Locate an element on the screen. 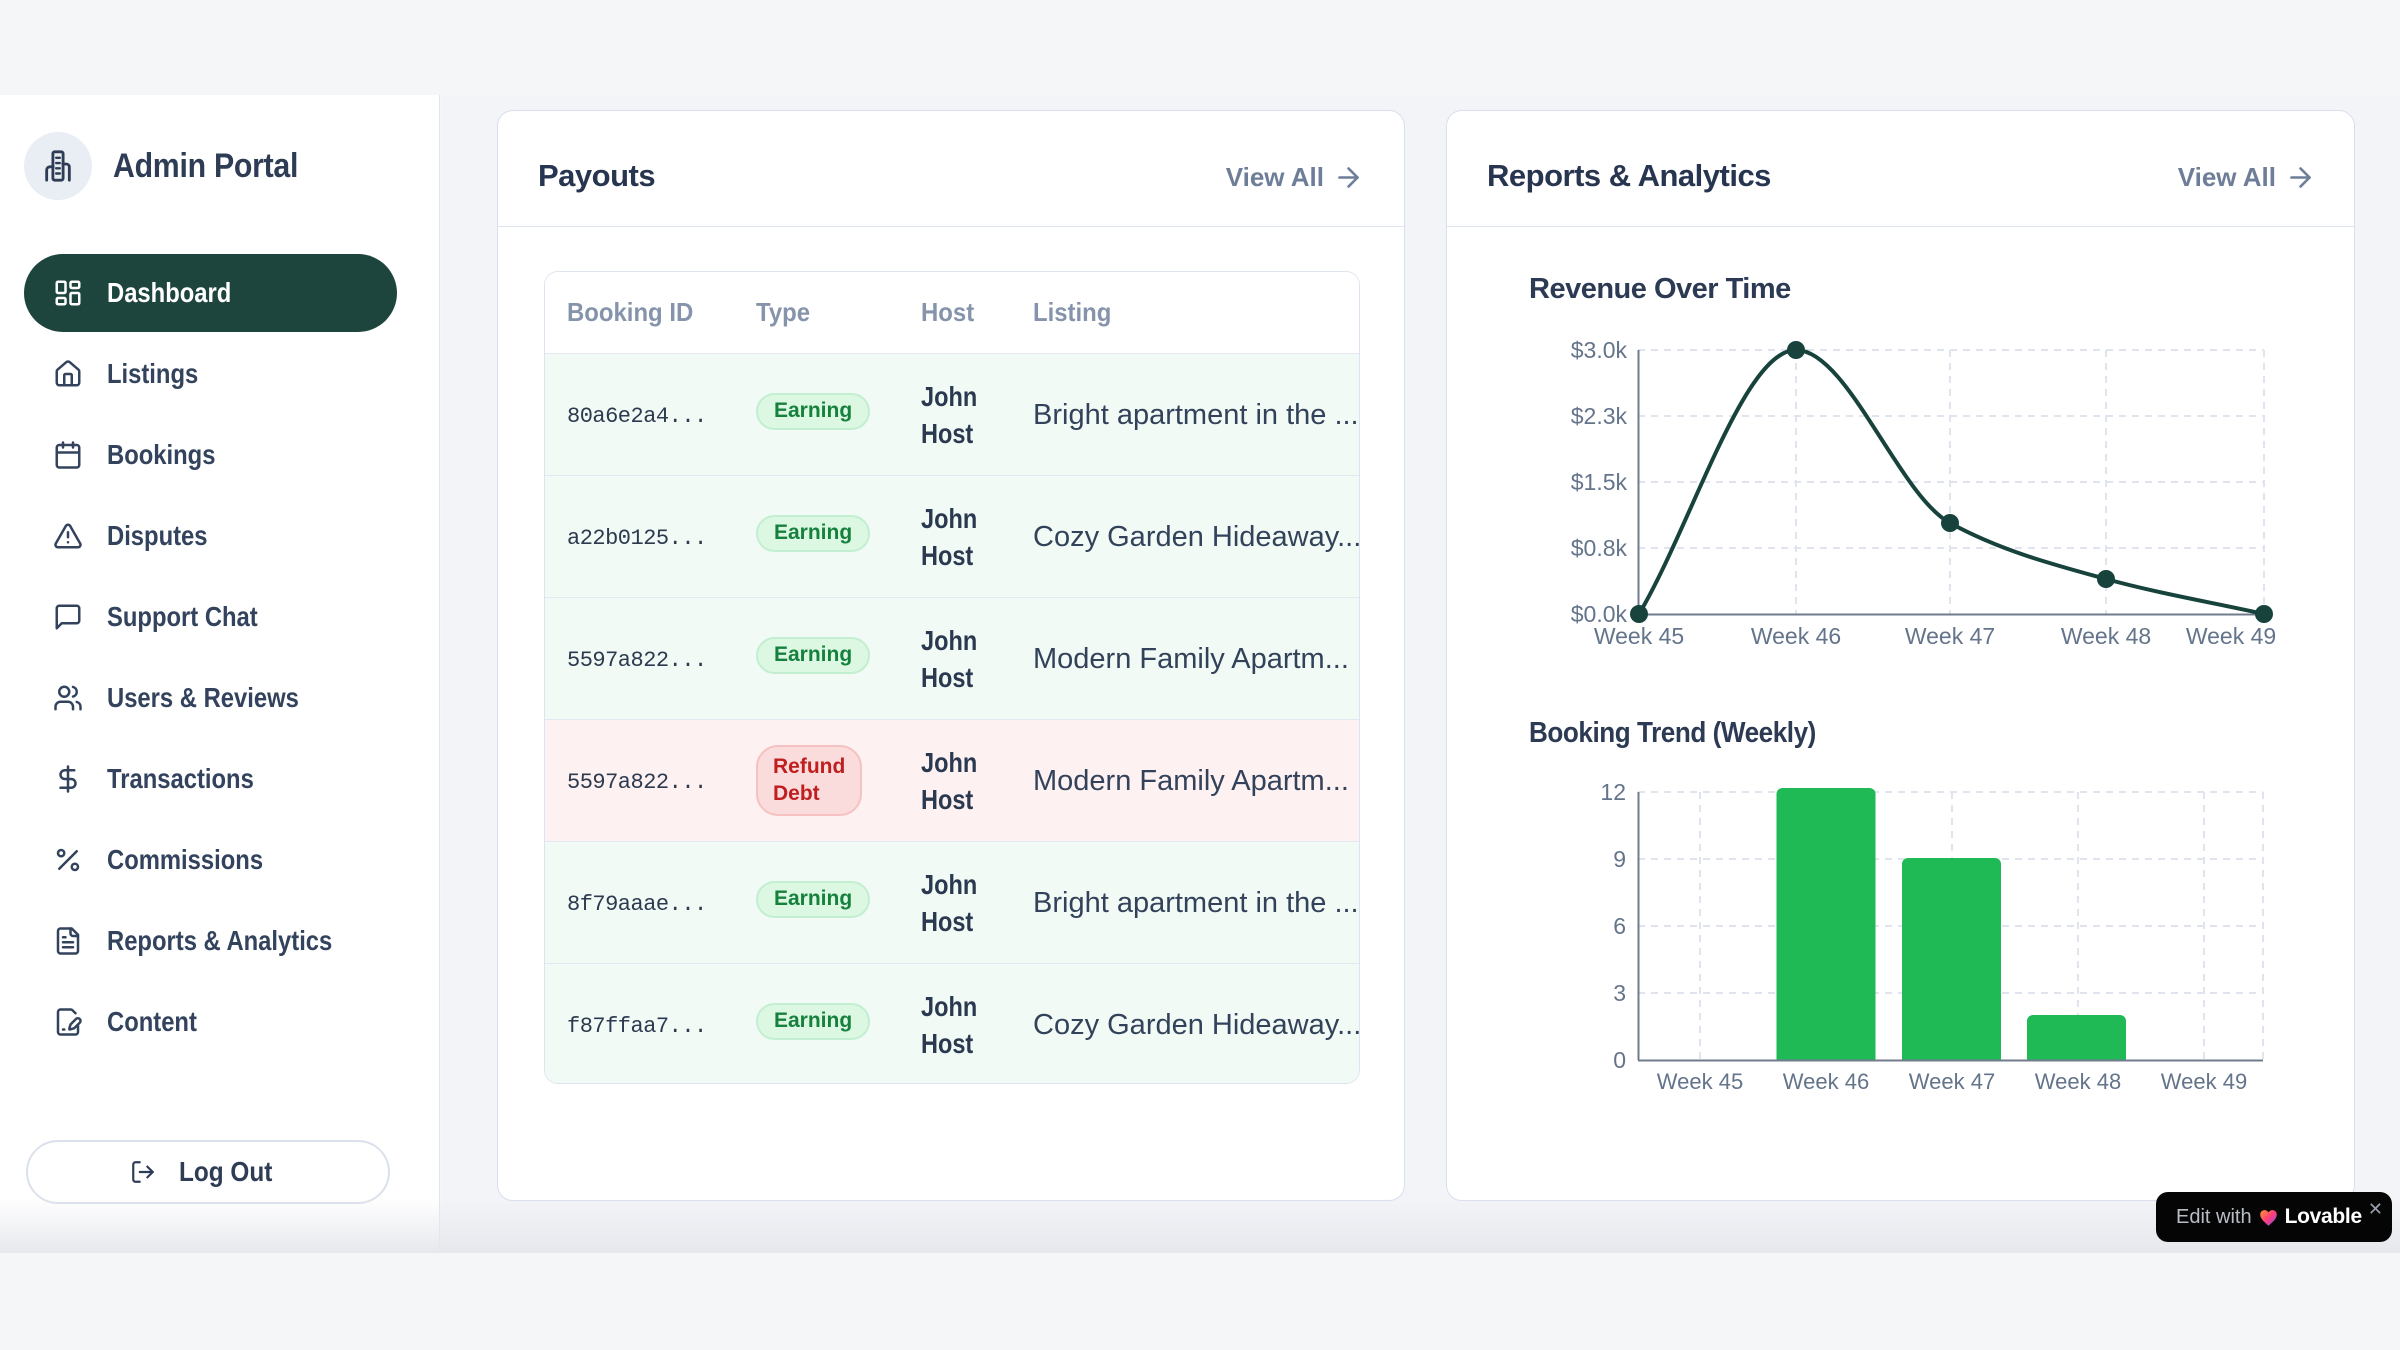  svg-text: $1.5k is located at coordinates (1599, 482).